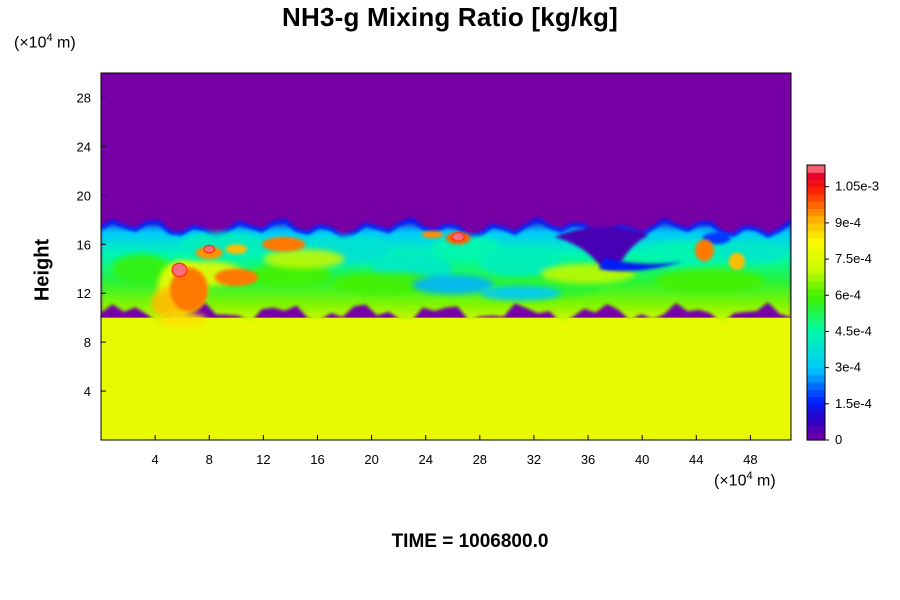  I want to click on colorbar-tick-label: 6e-4, so click(848, 294).